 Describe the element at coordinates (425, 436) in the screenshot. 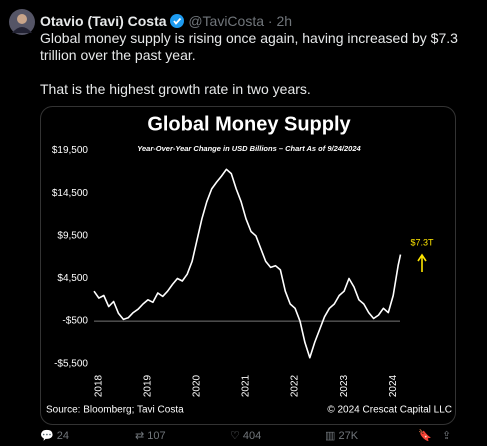

I see `bookmark-button: 🔖` at that location.